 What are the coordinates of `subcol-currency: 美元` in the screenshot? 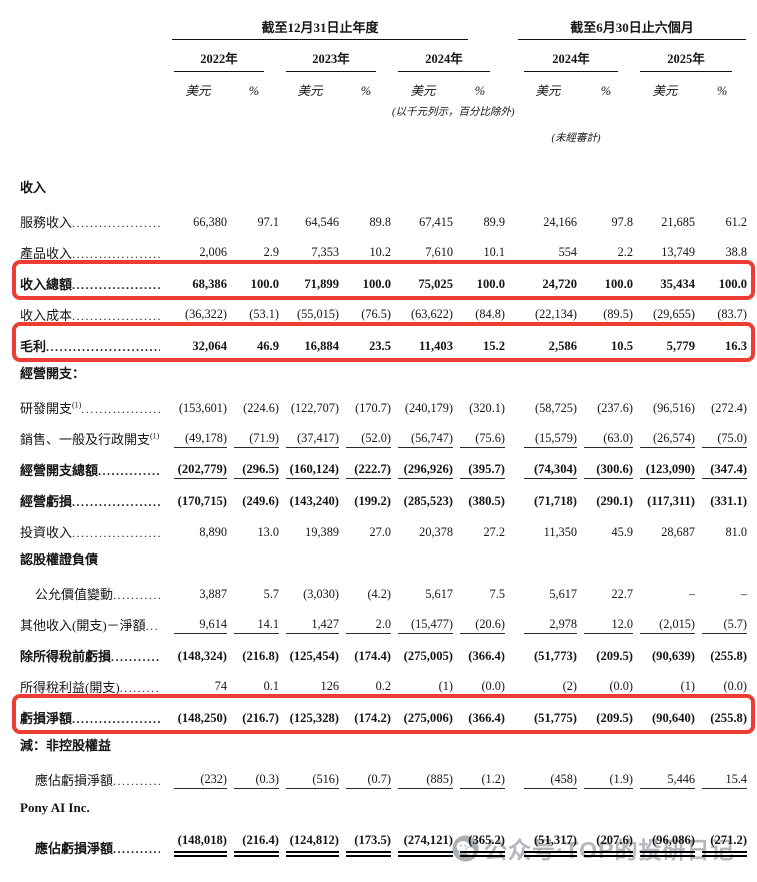 It's located at (310, 91).